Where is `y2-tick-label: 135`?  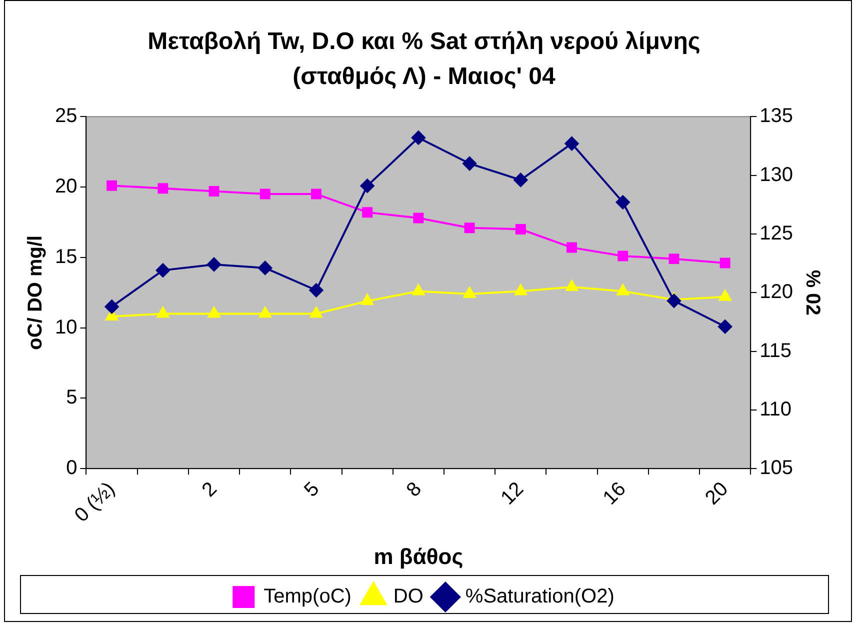 y2-tick-label: 135 is located at coordinates (777, 116).